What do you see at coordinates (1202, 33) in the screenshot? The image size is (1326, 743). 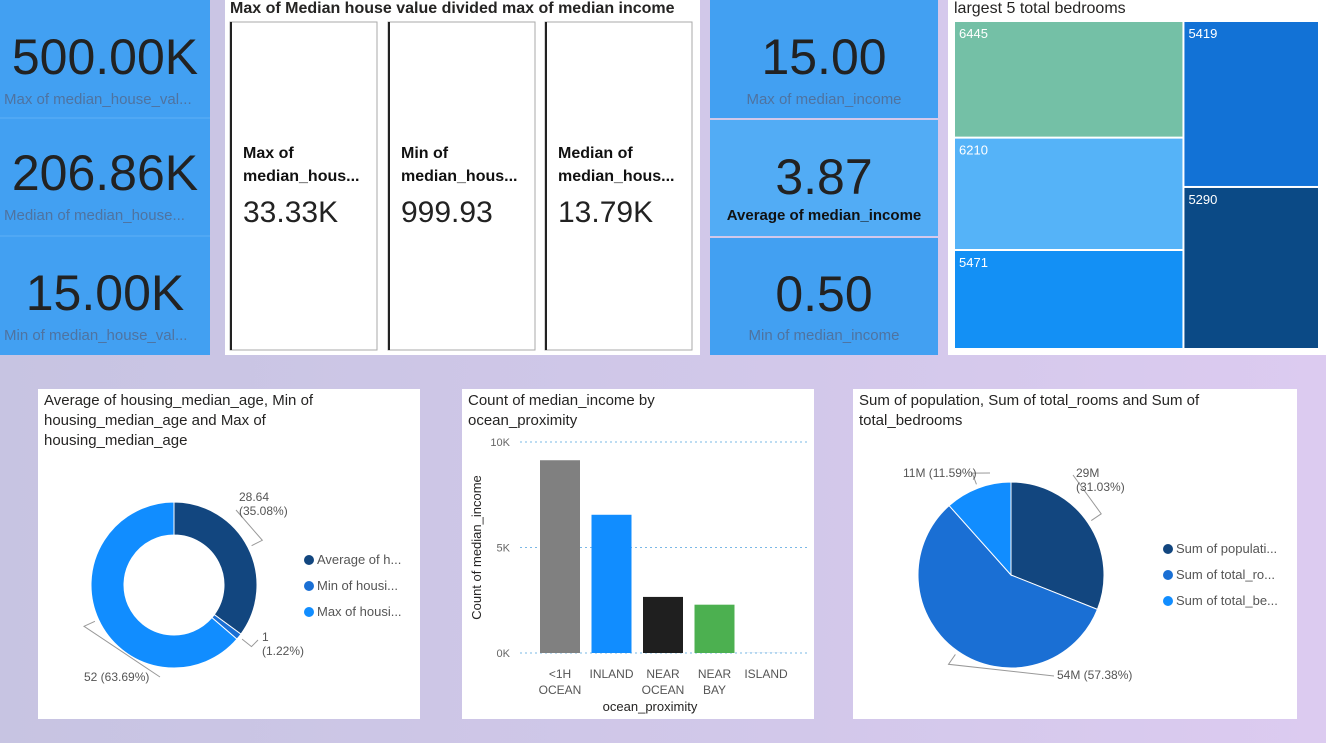 I see `tile-label: 5419` at bounding box center [1202, 33].